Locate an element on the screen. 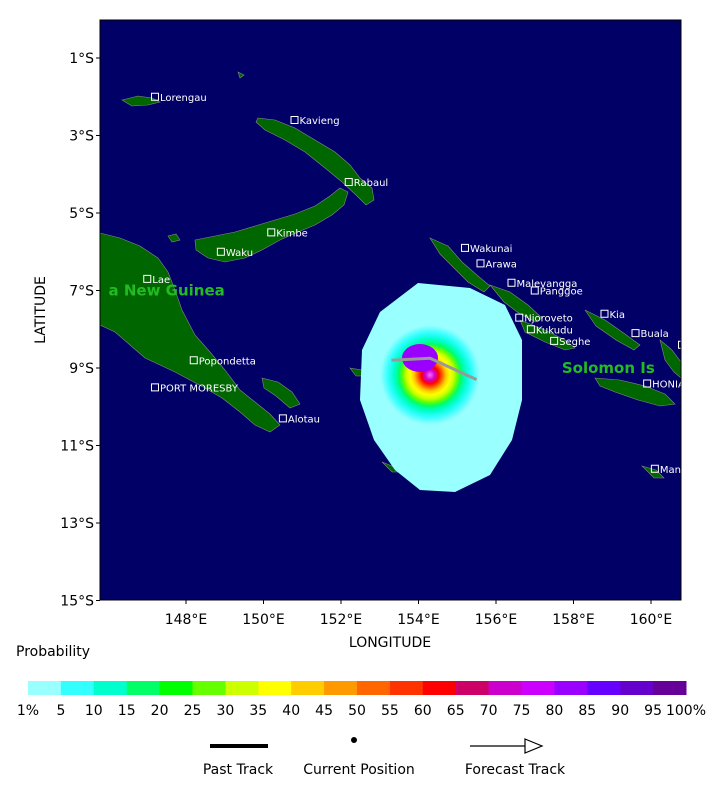 The width and height of the screenshot is (720, 810). place-label: Rabaul is located at coordinates (371, 183).